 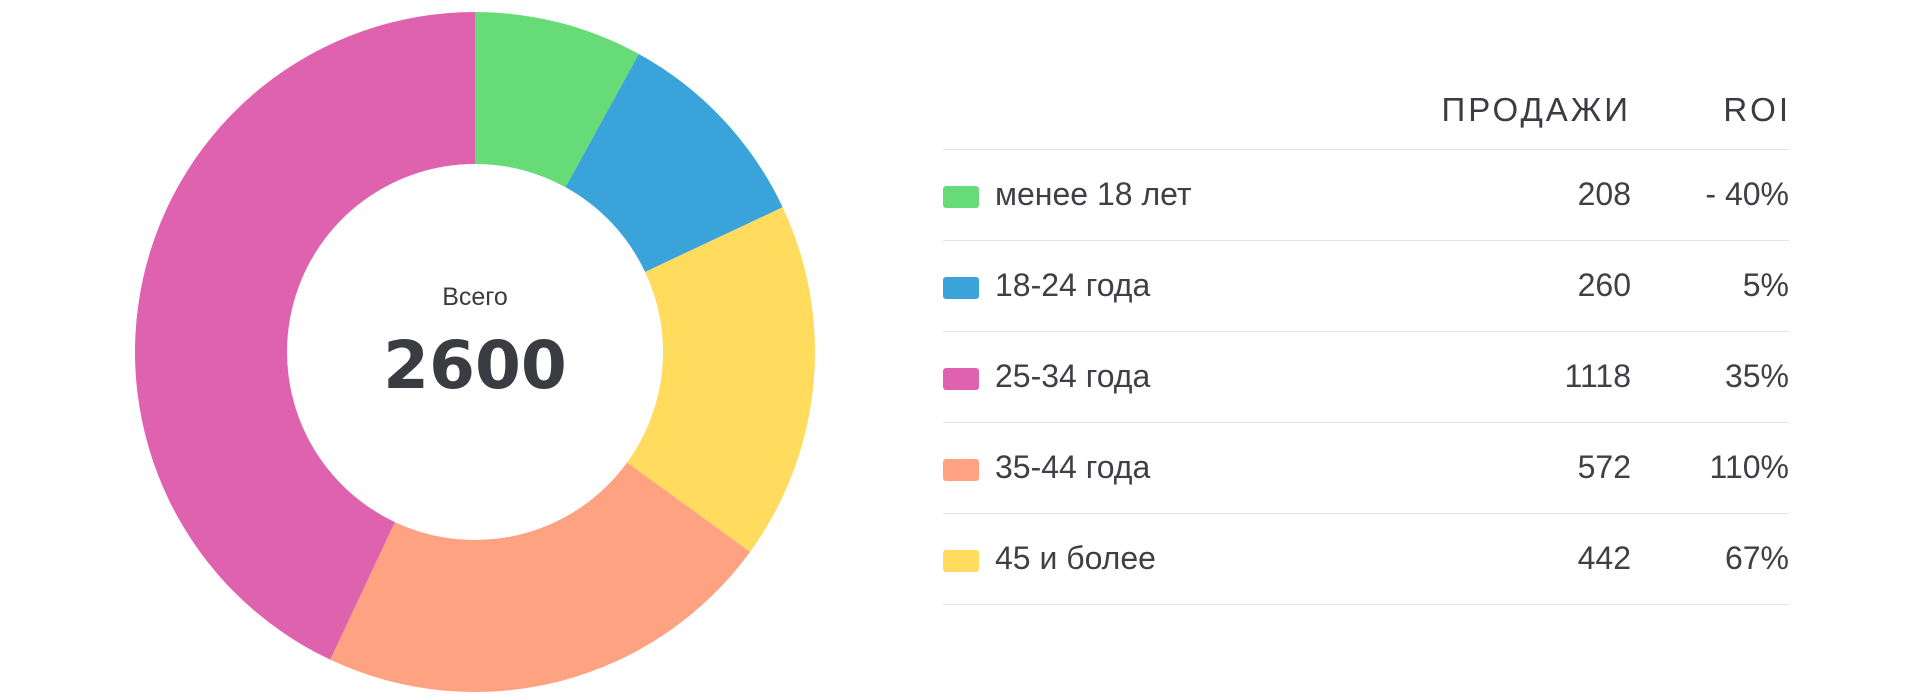 I want to click on row-roi: - 40%, so click(x=1747, y=194).